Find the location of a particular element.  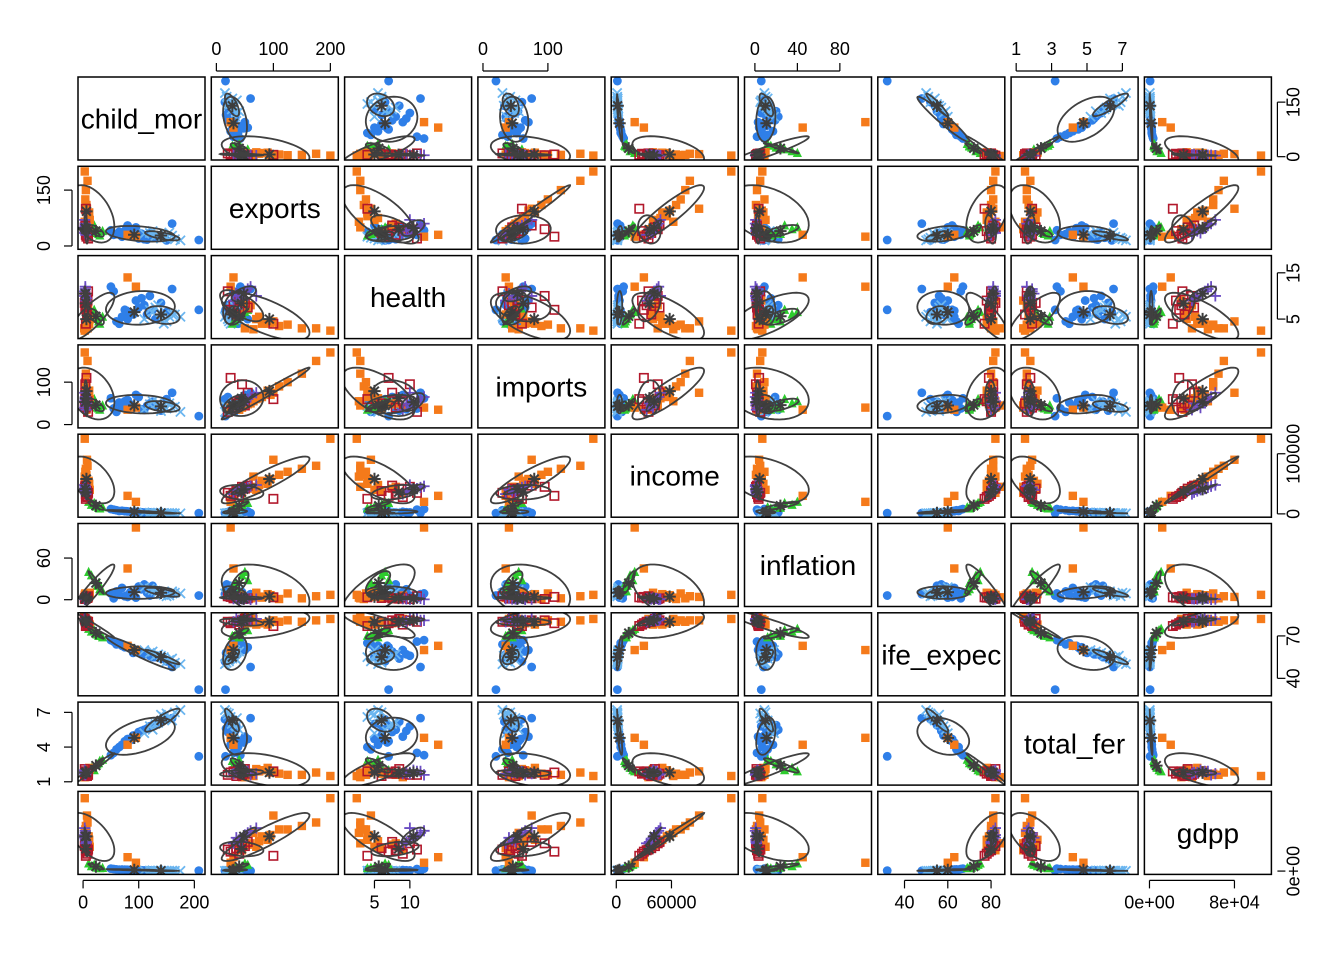

panel-imports-vs-exports is located at coordinates (275, 386).